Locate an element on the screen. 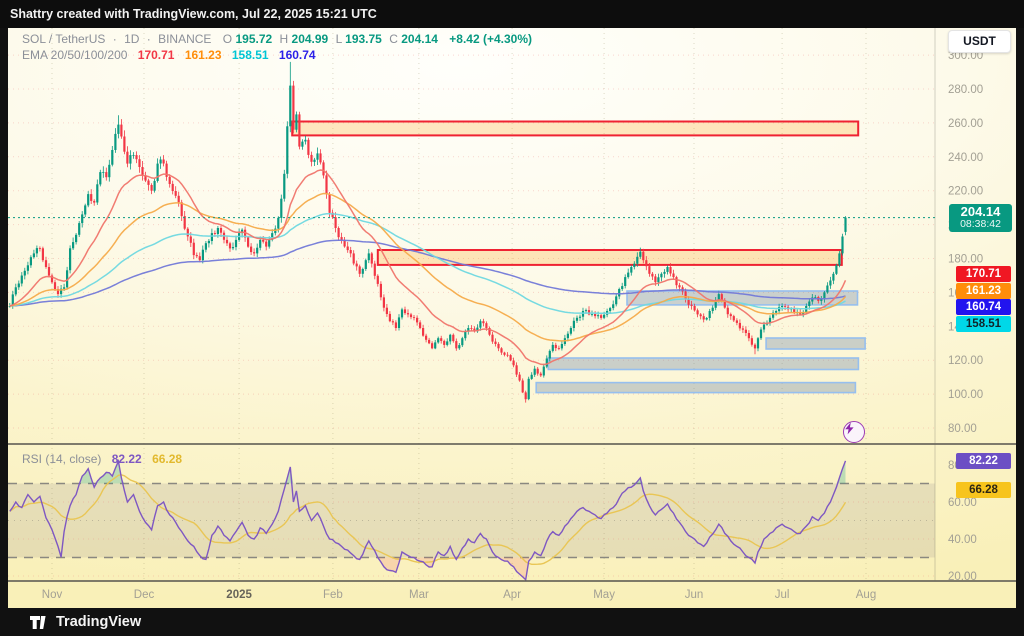  ema-axis-badge: 158.51 is located at coordinates (983, 324).